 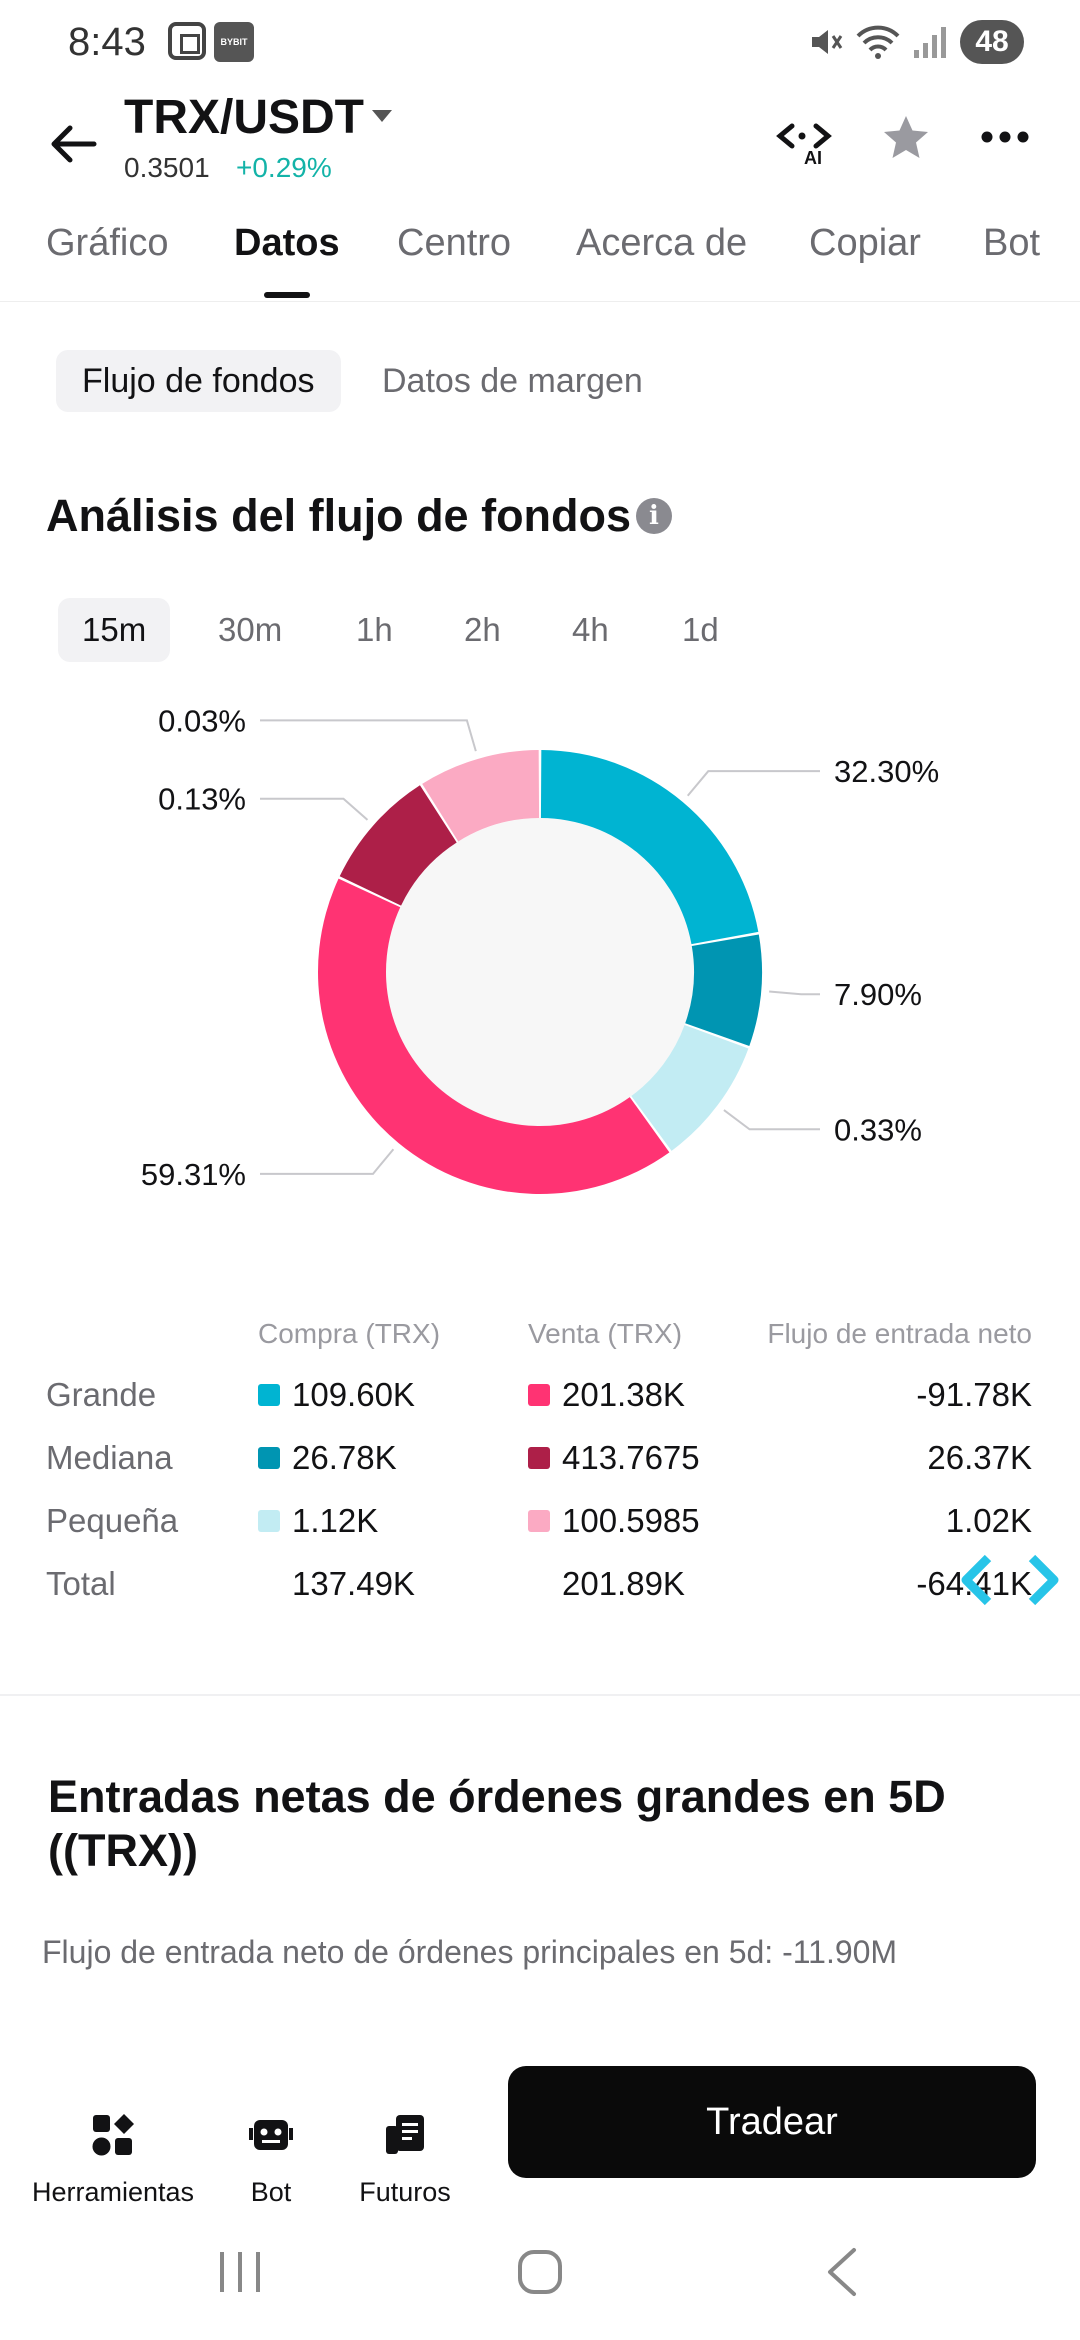 What do you see at coordinates (405, 2134) in the screenshot?
I see `futures-icon` at bounding box center [405, 2134].